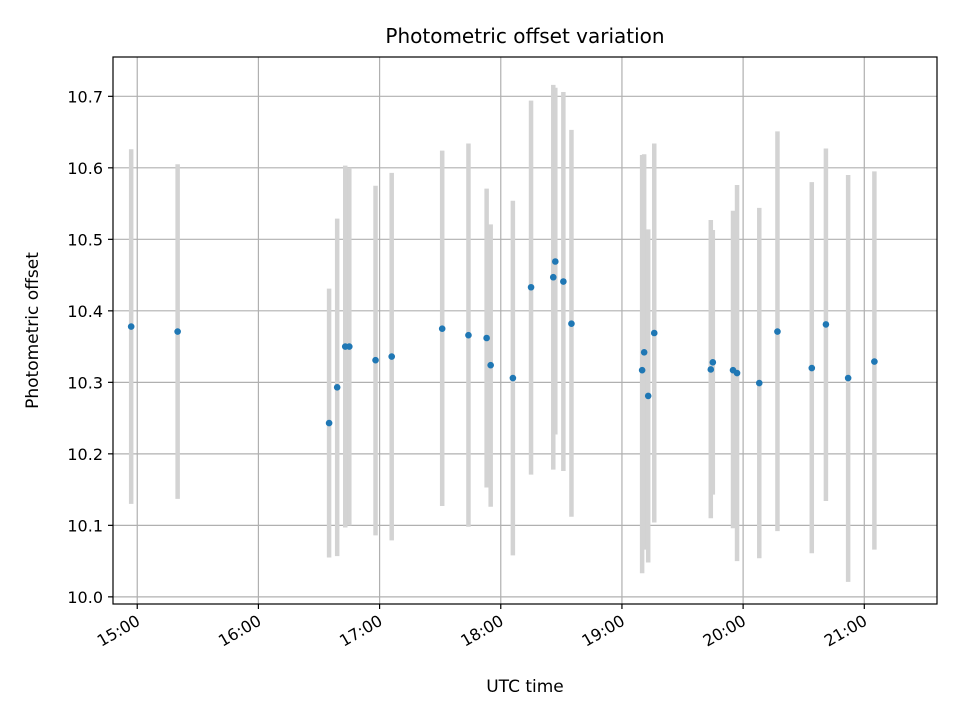 This screenshot has width=960, height=720. Describe the element at coordinates (85, 239) in the screenshot. I see `y-tick-label: 10.5` at that location.